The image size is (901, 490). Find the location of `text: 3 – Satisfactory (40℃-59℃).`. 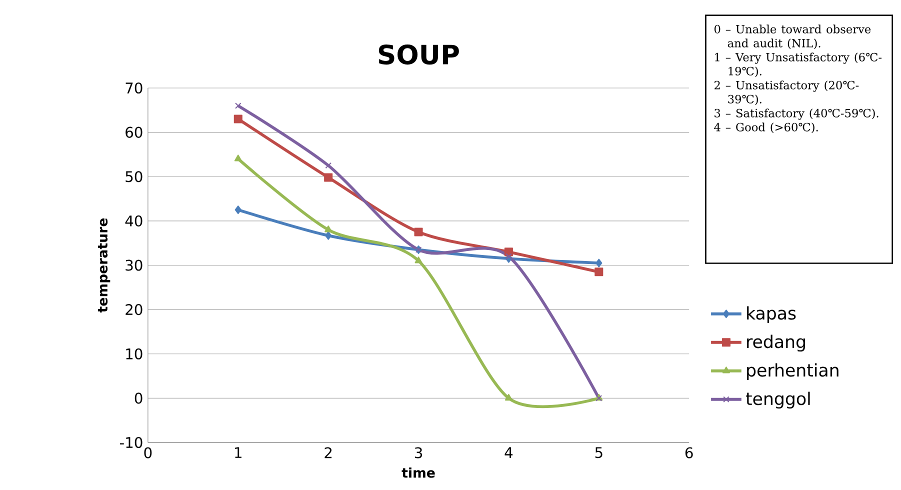

text: 3 – Satisfactory (40℃-59℃). is located at coordinates (796, 114).